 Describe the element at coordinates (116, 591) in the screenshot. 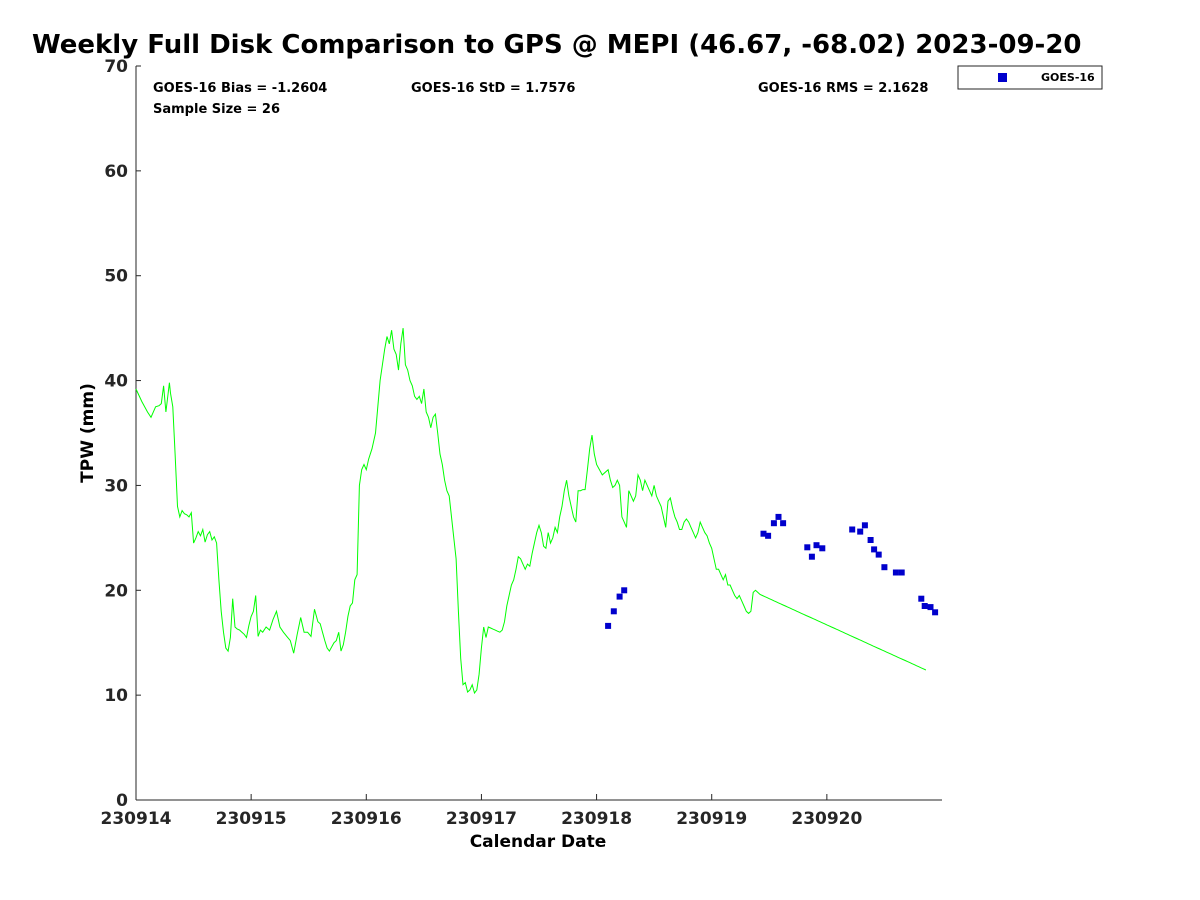

I see `y-tick-label: 20` at that location.